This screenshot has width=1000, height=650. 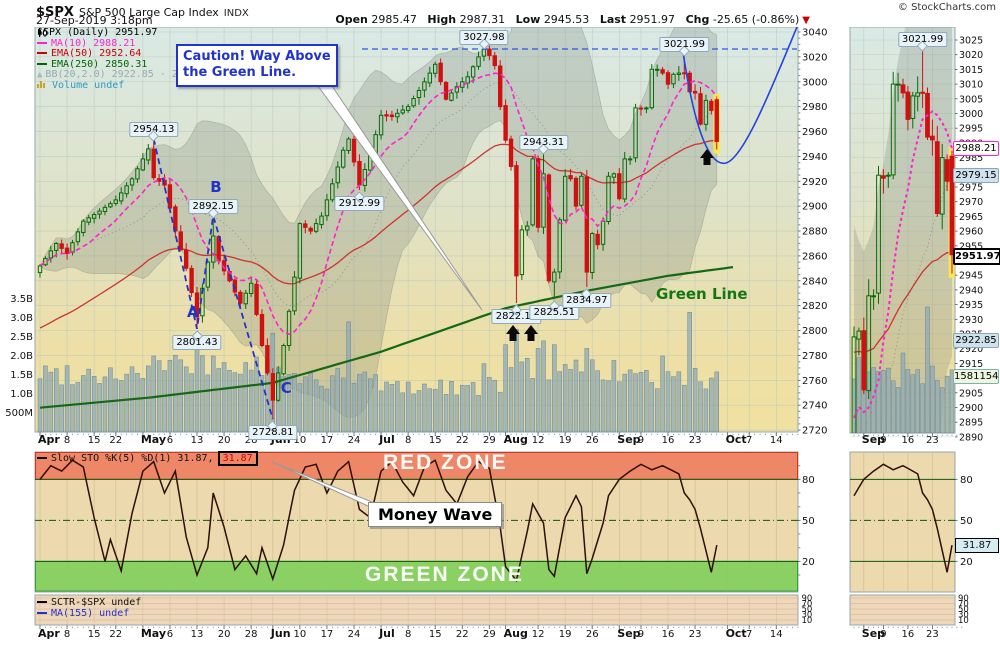 What do you see at coordinates (971, 188) in the screenshot?
I see `svg-text: 2975` at bounding box center [971, 188].